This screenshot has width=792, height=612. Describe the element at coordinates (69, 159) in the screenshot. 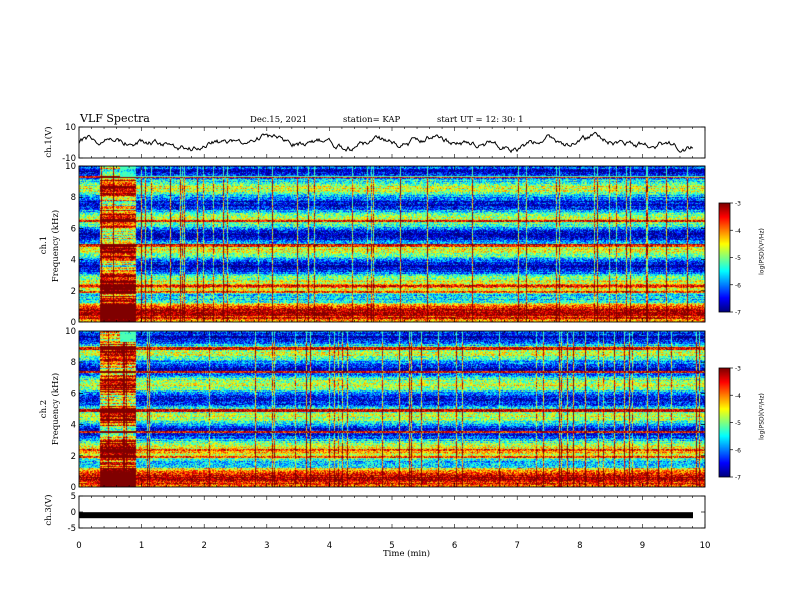

I see `y-tick-label: -10` at that location.